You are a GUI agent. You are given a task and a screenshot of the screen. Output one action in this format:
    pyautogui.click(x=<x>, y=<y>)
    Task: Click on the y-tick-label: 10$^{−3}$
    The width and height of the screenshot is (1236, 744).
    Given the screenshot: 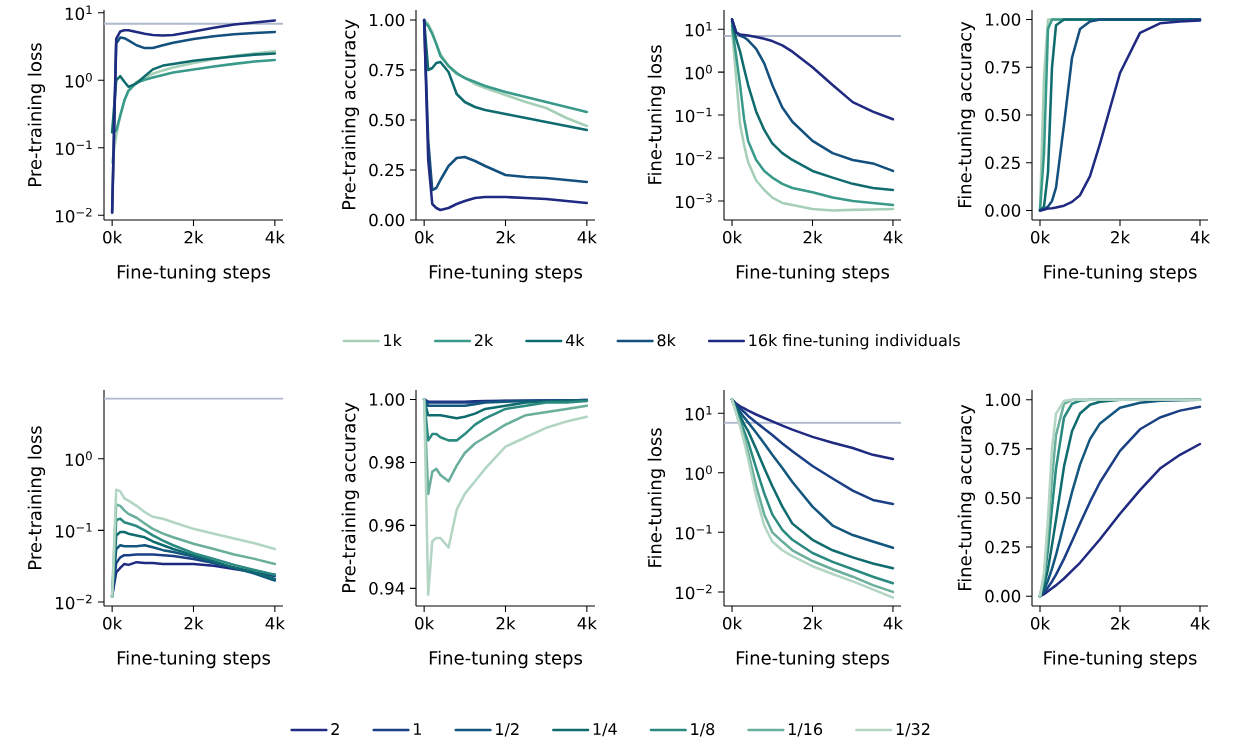 What is the action you would take?
    pyautogui.click(x=694, y=201)
    